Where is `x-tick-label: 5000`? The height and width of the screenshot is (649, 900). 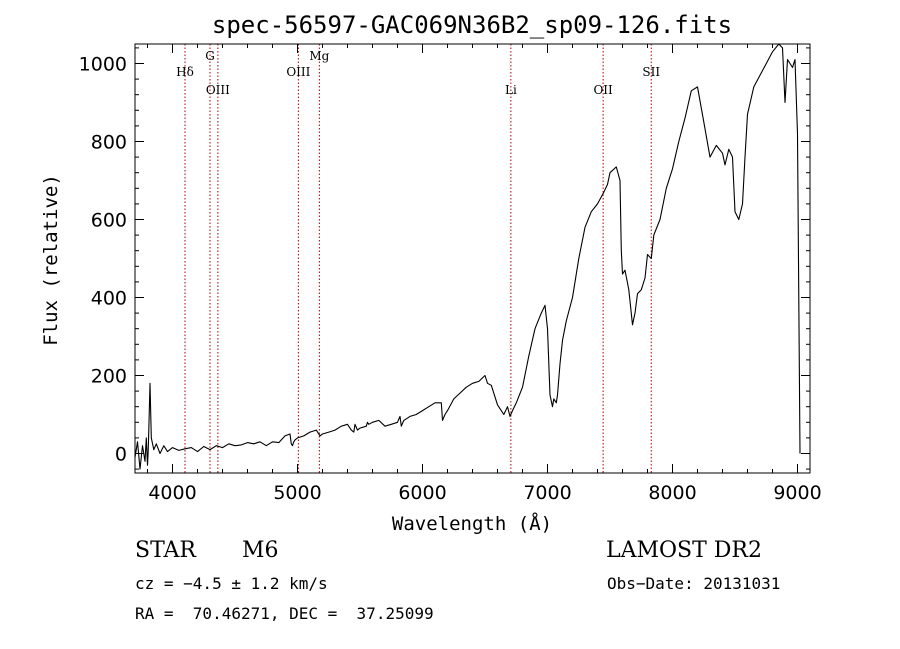
x-tick-label: 5000 is located at coordinates (297, 493).